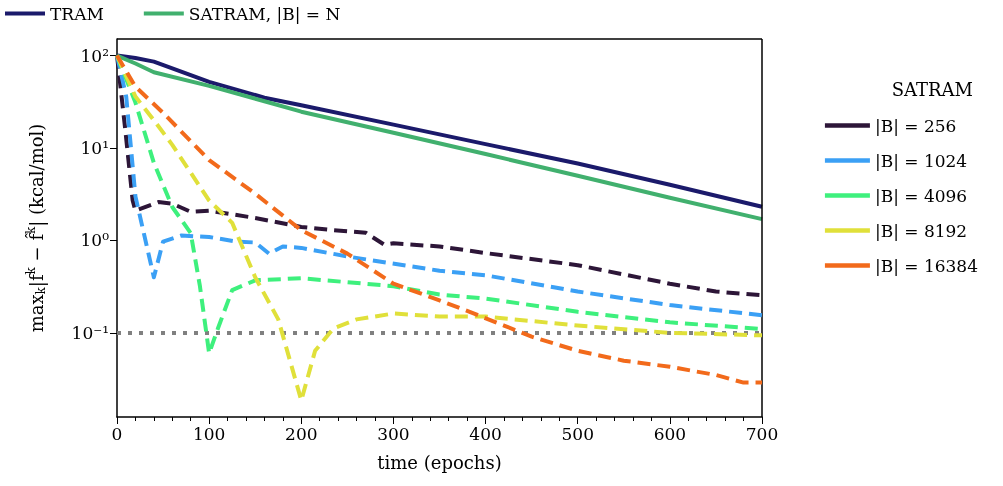  Describe the element at coordinates (94, 55) in the screenshot. I see `y-tick-label: 10²` at that location.